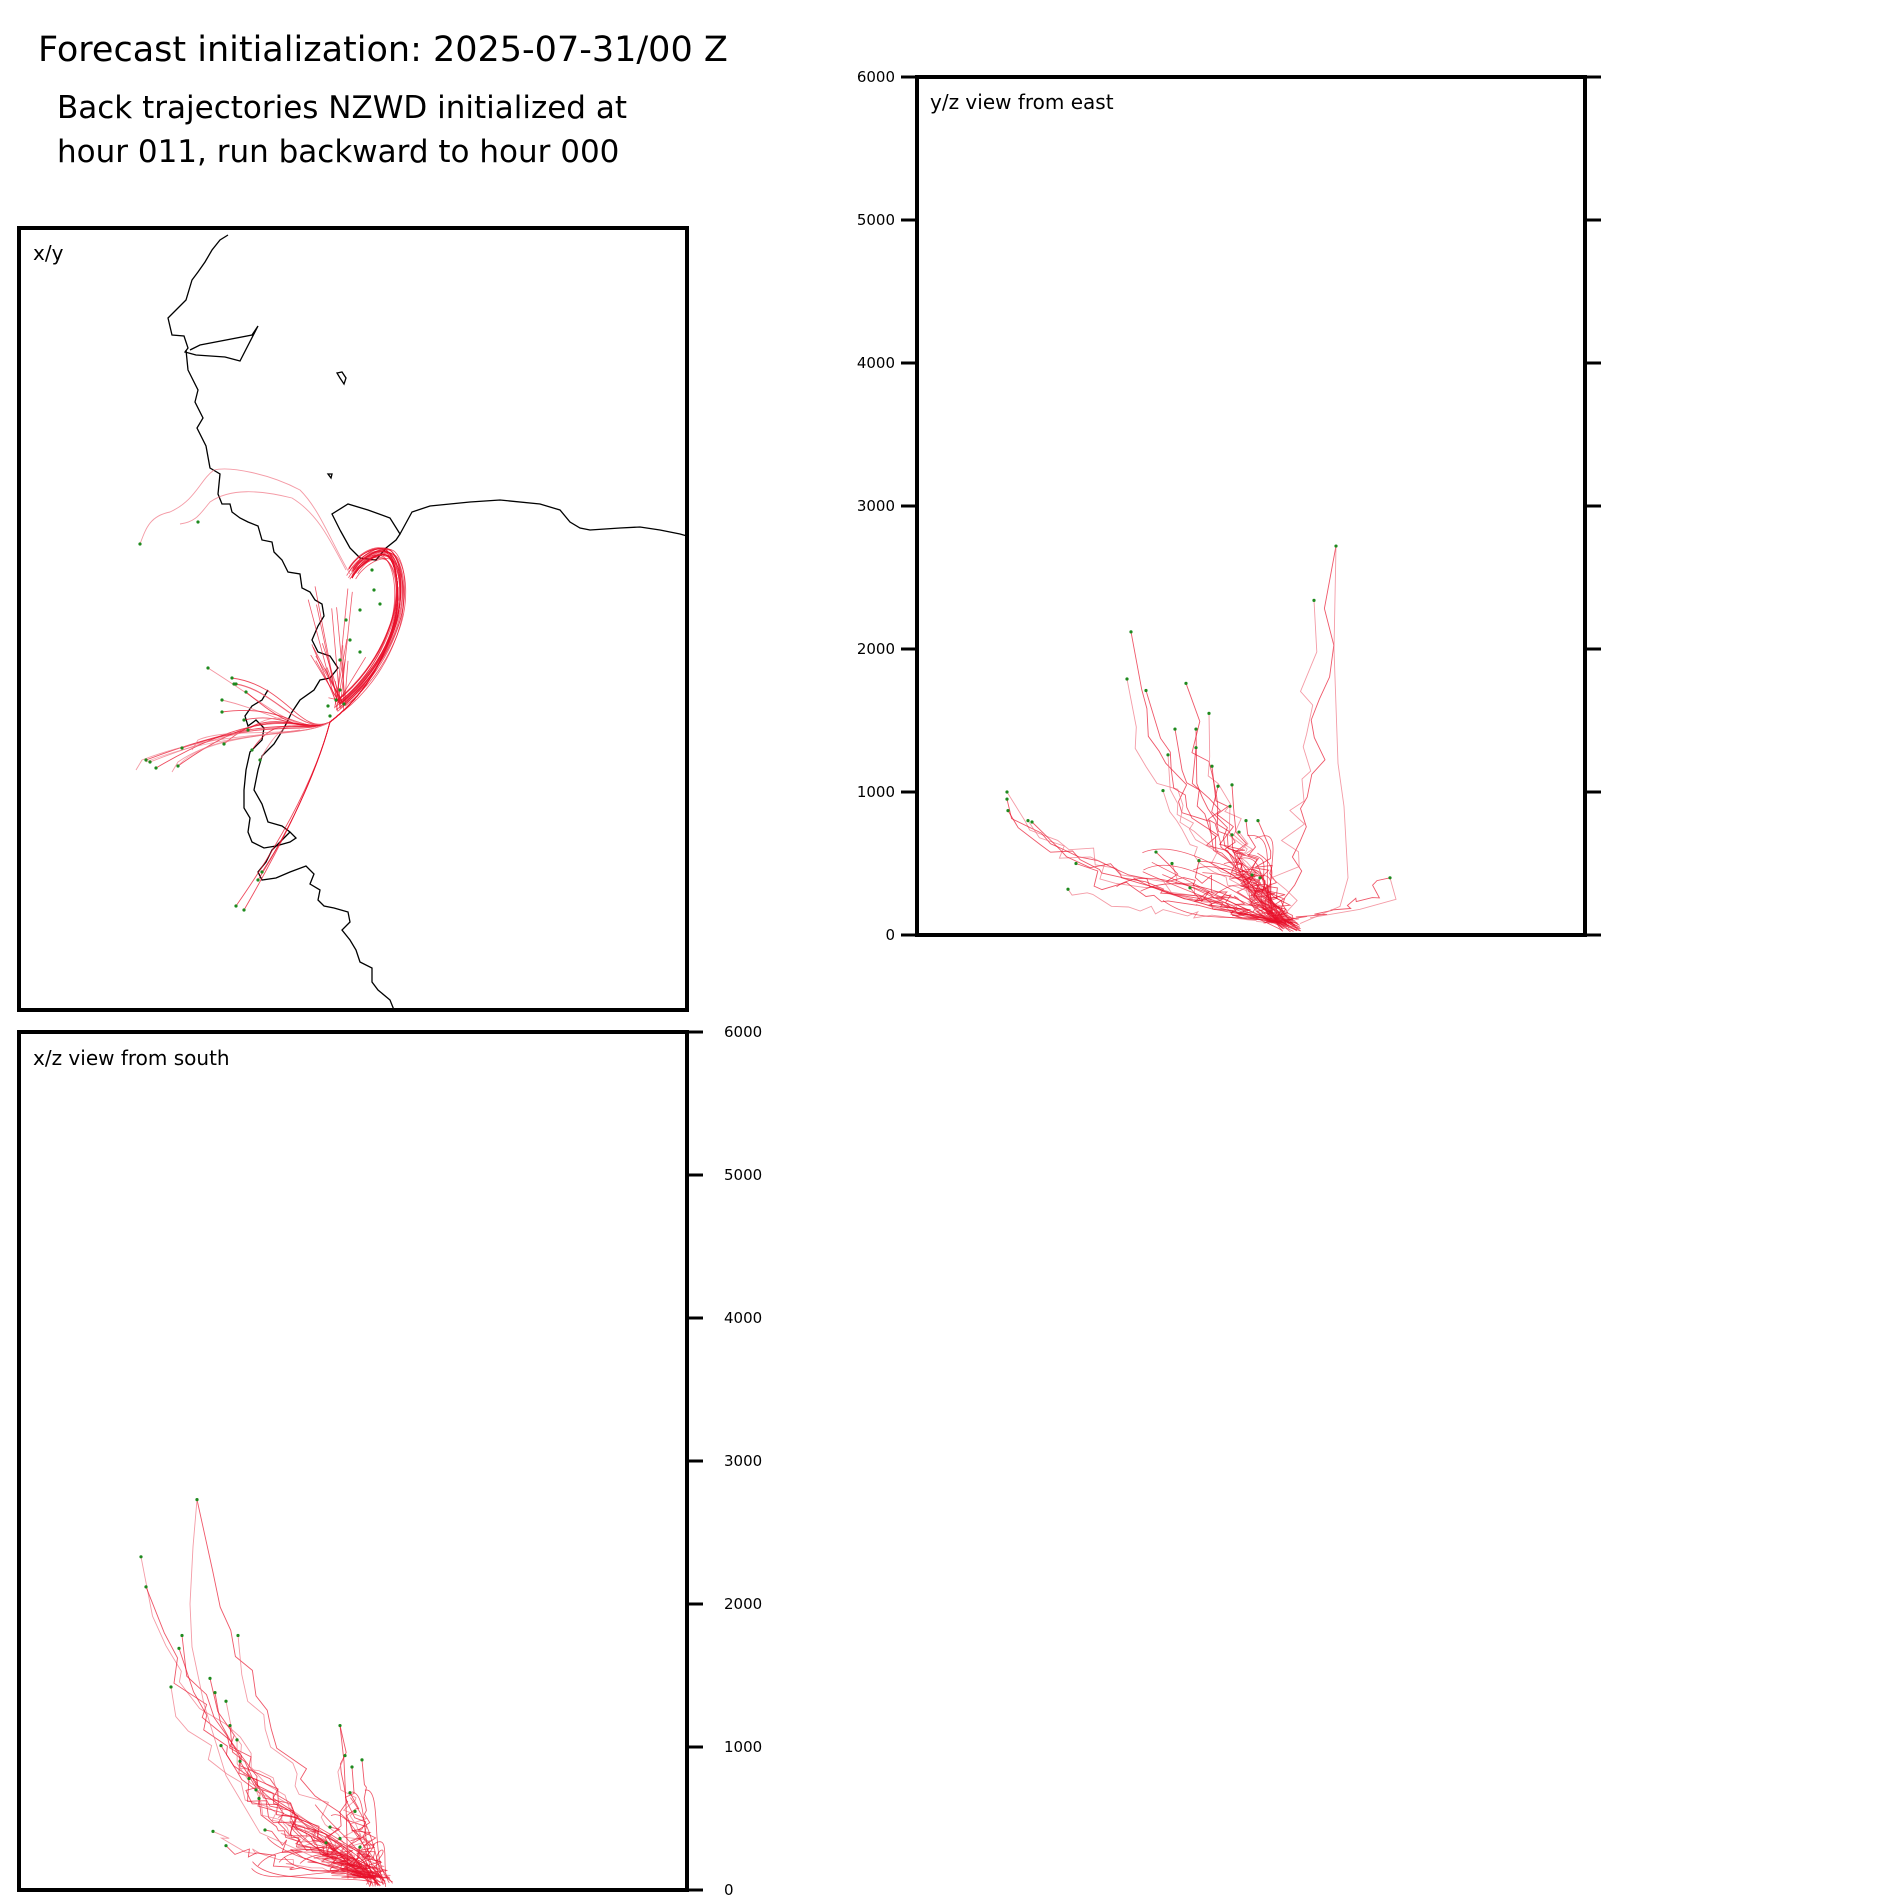 The height and width of the screenshot is (1900, 1900). I want to click on panel-xz-label: x/z view from south, so click(131, 1058).